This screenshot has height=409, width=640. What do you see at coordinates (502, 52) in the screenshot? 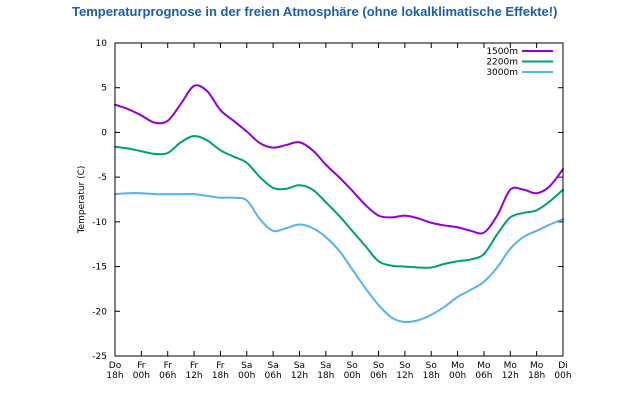
I see `legend-label-1500m: 1500m` at bounding box center [502, 52].